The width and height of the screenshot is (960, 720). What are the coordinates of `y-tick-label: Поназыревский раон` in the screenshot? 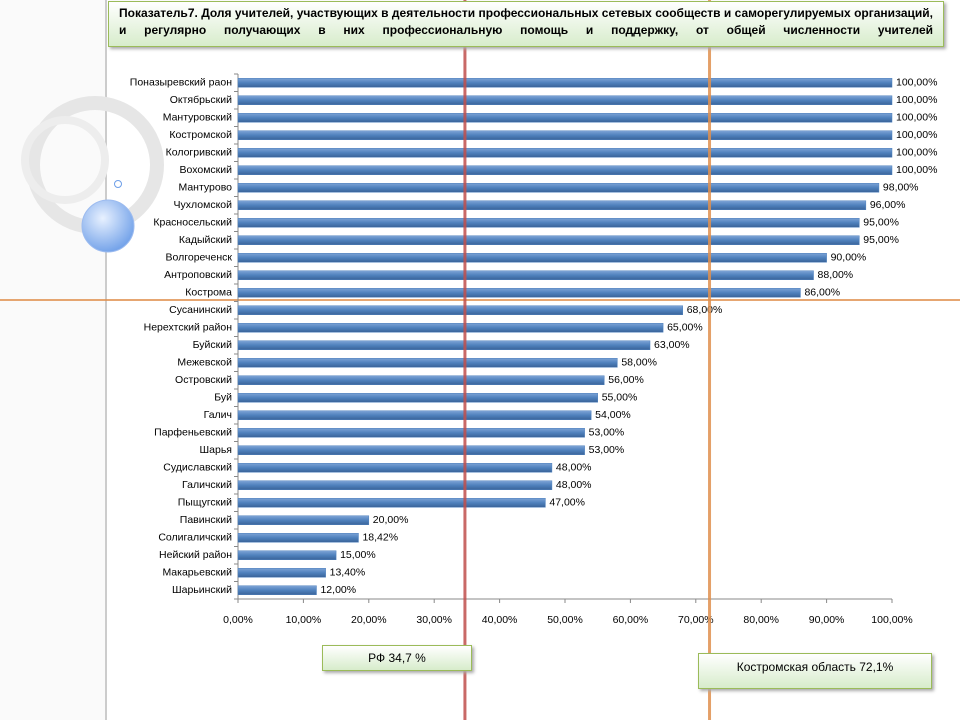 It's located at (181, 83).